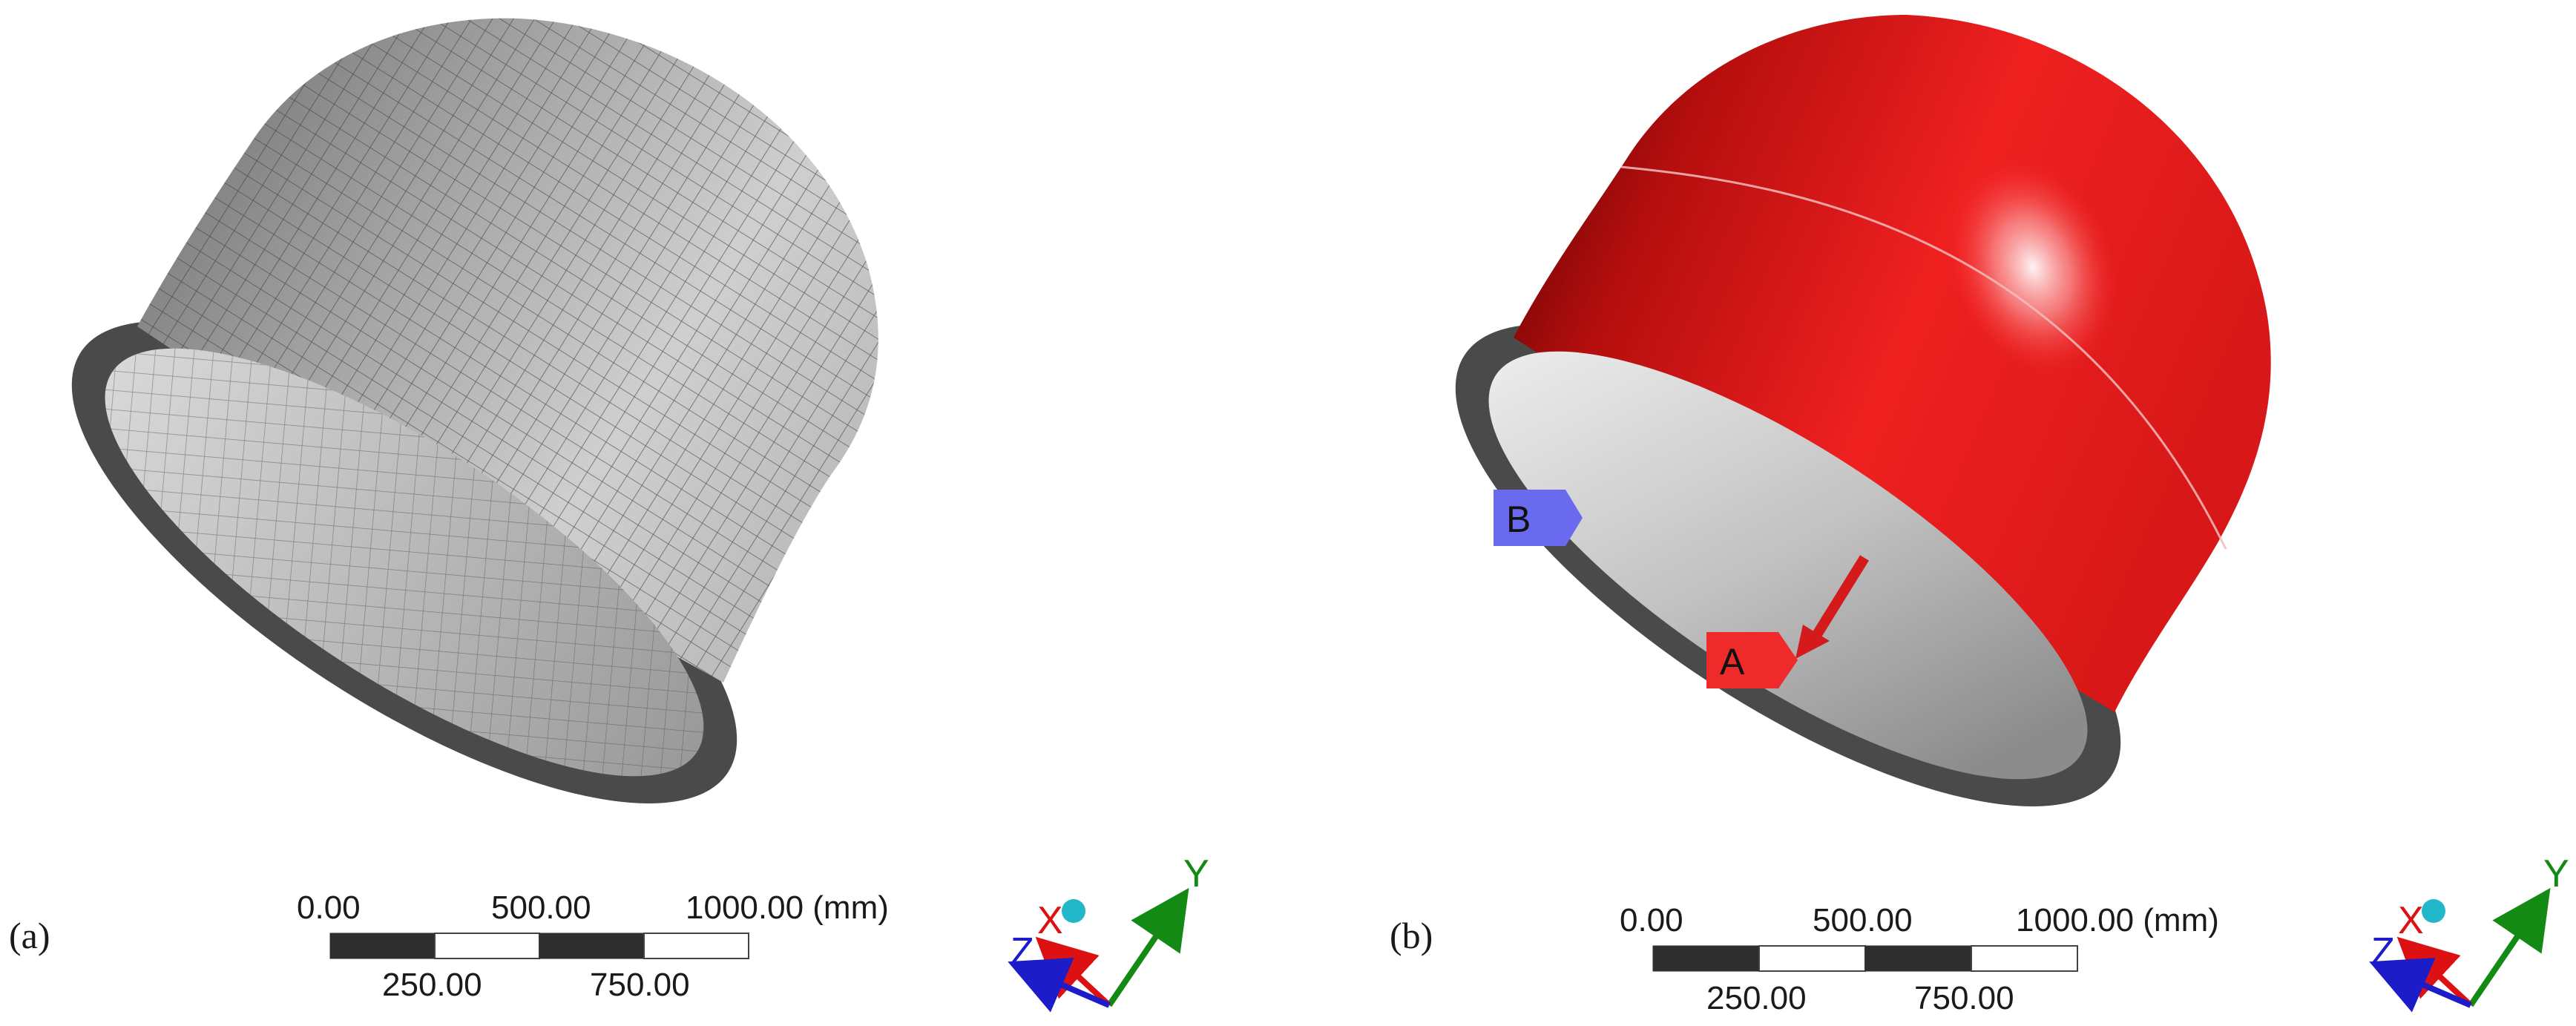 The width and height of the screenshot is (2576, 1026). I want to click on scale-label-500: 500.00, so click(541, 907).